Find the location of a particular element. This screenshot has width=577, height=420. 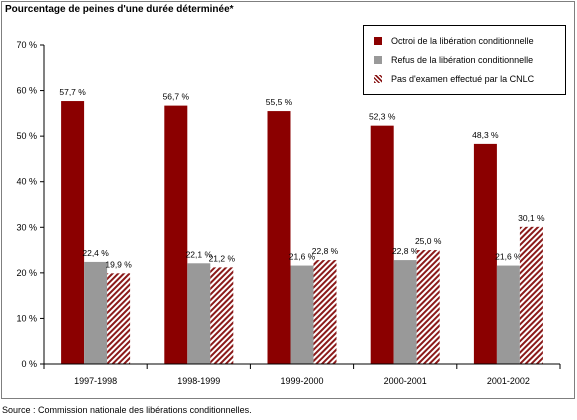

data-label-pas-examen: 22,8 % is located at coordinates (325, 251).